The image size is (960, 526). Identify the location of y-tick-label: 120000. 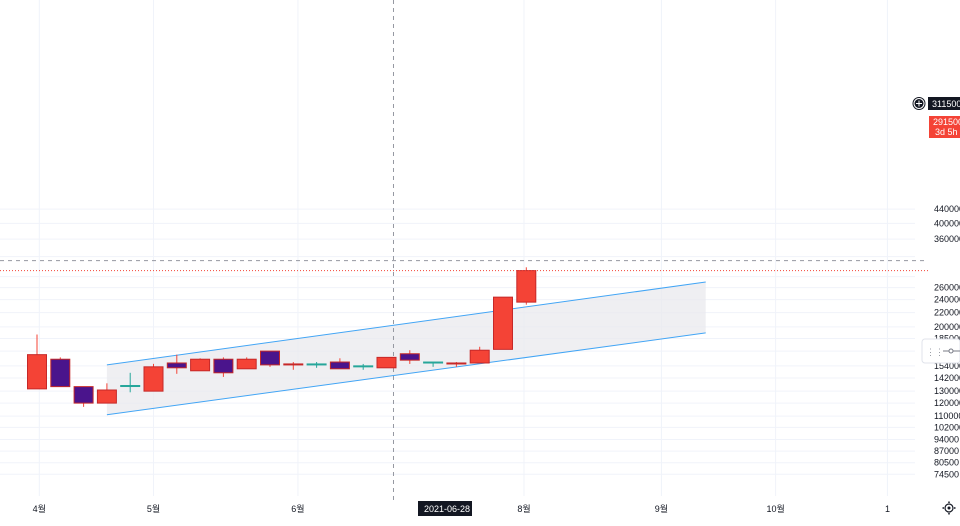
(947, 403).